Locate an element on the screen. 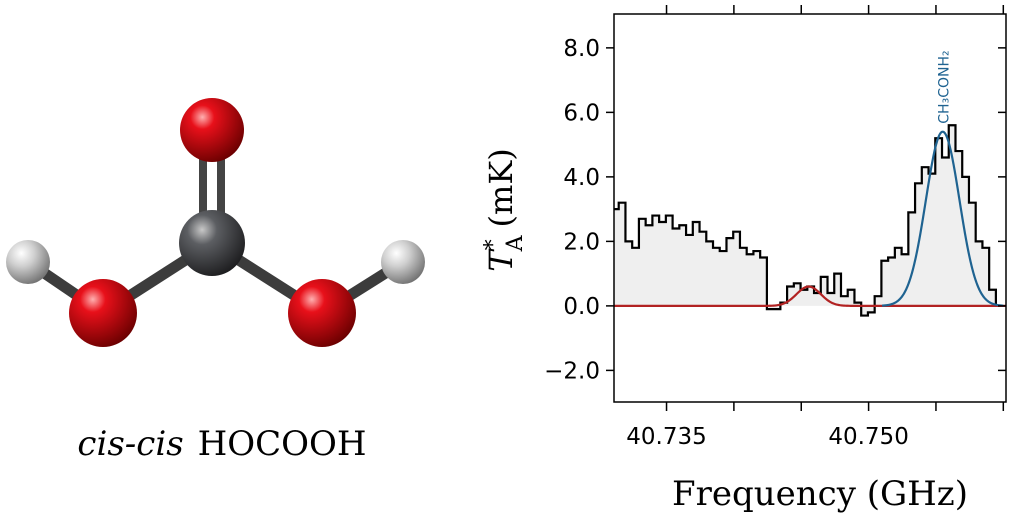  x-tick-label: 40.735 is located at coordinates (666, 437).